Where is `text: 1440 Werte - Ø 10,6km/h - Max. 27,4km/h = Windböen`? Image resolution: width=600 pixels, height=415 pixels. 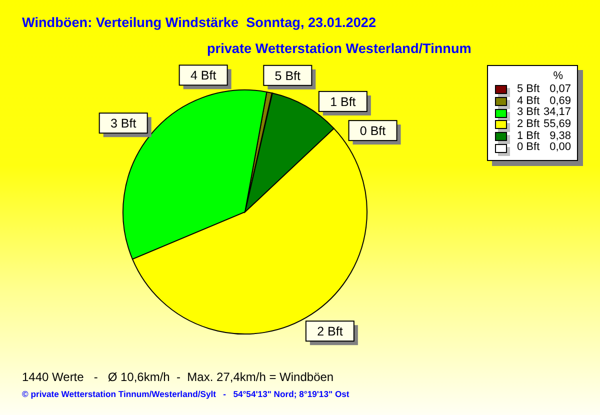
text: 1440 Werte - Ø 10,6km/h - Max. 27,4km/h = Windböen is located at coordinates (178, 377).